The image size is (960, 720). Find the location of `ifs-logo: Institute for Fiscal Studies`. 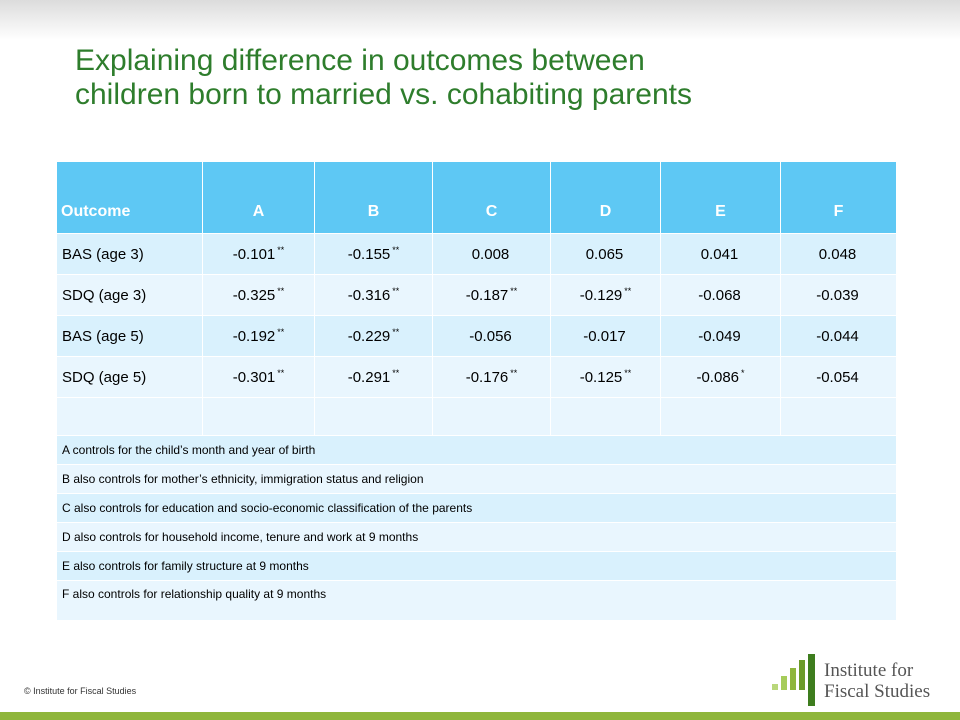

ifs-logo: Institute for Fiscal Studies is located at coordinates (855, 680).